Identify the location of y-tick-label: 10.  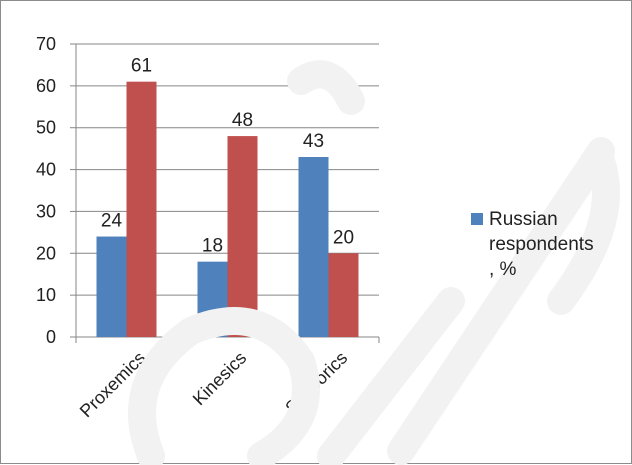
(46, 295).